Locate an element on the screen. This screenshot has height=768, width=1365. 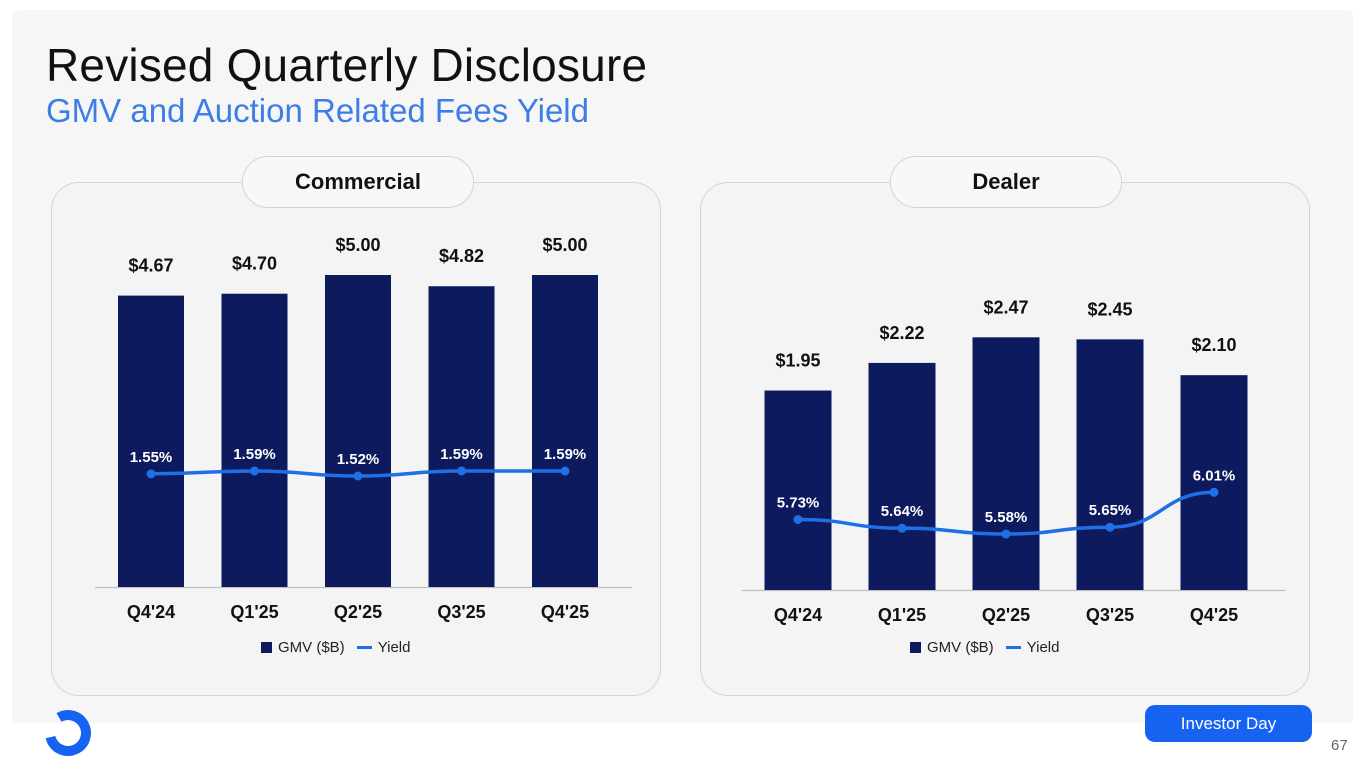
dealer-bar-value-label-0: $1.95 is located at coordinates (797, 361).